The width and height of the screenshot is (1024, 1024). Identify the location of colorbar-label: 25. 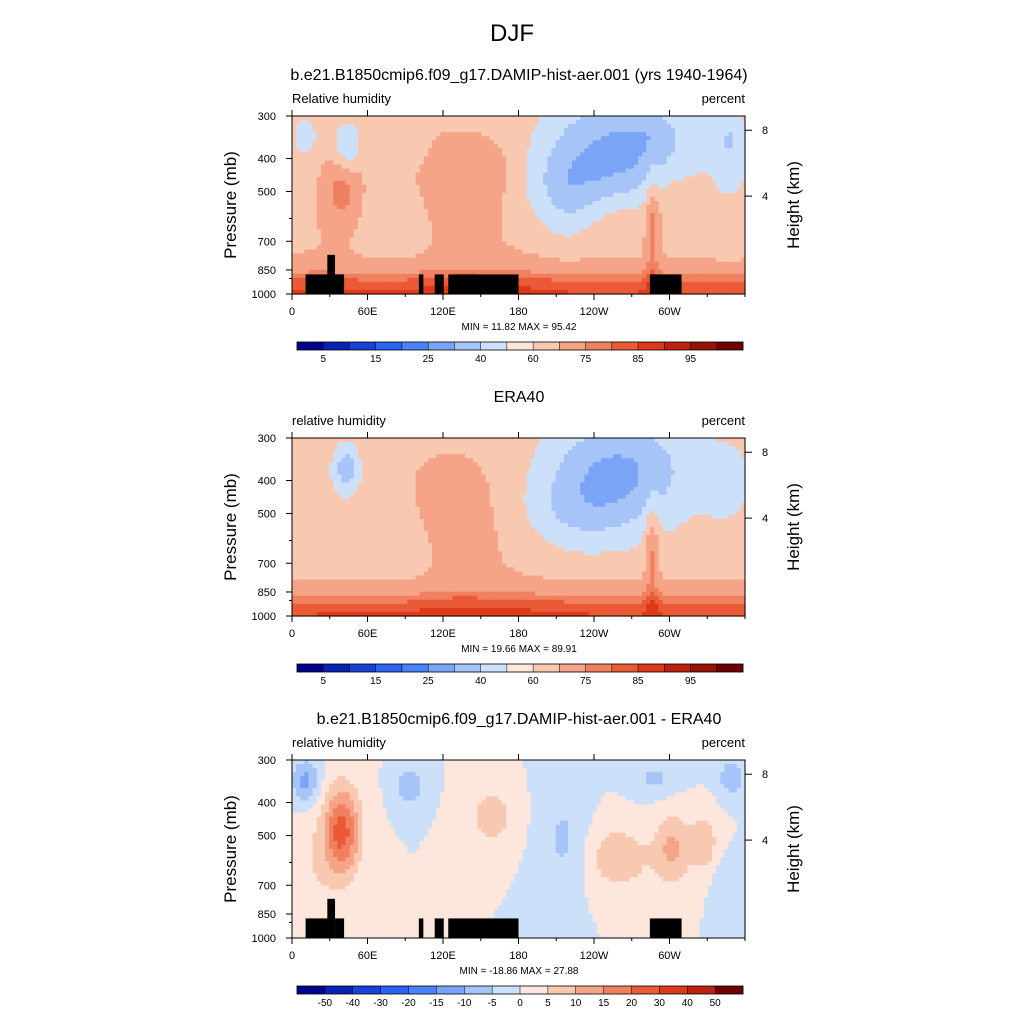
(429, 681).